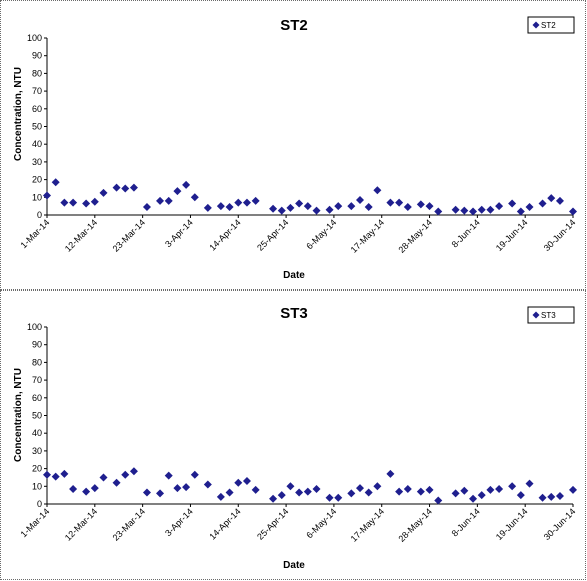 The image size is (587, 581). Describe the element at coordinates (466, 233) in the screenshot. I see `x-tick-label: 8-Jun-14` at that location.